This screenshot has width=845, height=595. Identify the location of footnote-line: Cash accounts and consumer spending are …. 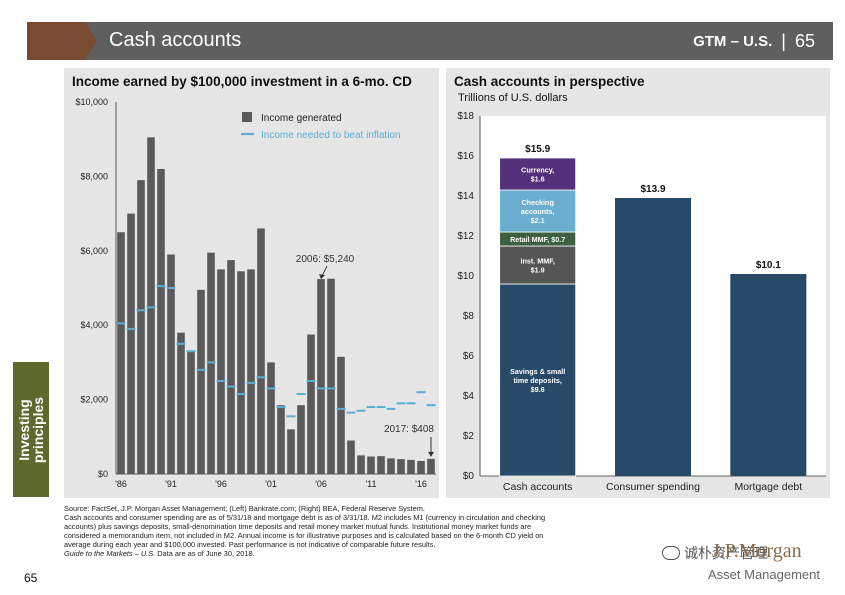
(305, 517).